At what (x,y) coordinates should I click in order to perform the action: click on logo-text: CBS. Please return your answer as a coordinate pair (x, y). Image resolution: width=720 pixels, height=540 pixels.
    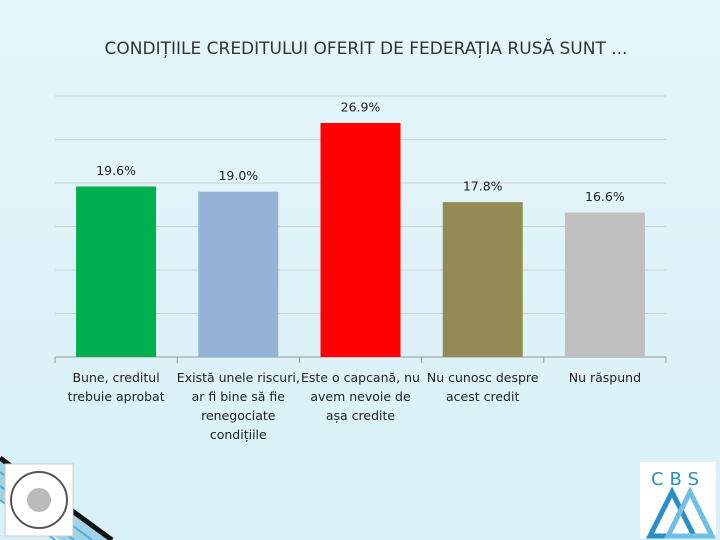
    Looking at the image, I should click on (678, 479).